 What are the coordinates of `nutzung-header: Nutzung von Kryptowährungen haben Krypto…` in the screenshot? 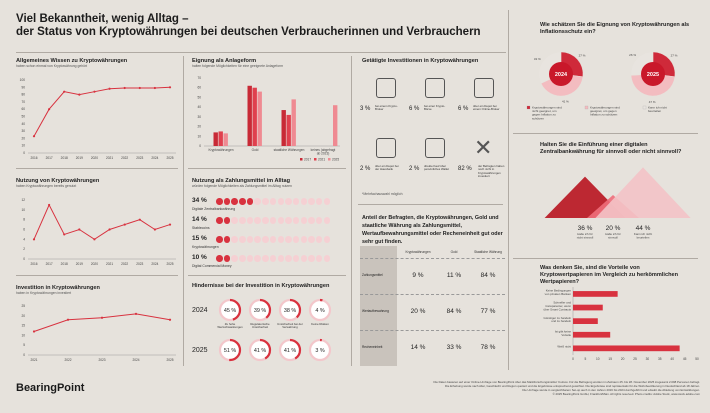 It's located at (57, 183).